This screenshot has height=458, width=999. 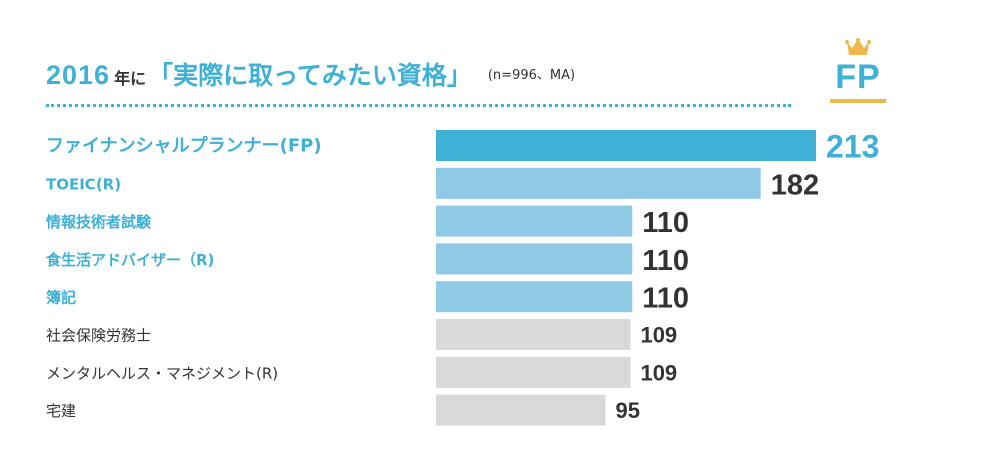 What do you see at coordinates (99, 222) in the screenshot?
I see `category-label: 情報技術者試験` at bounding box center [99, 222].